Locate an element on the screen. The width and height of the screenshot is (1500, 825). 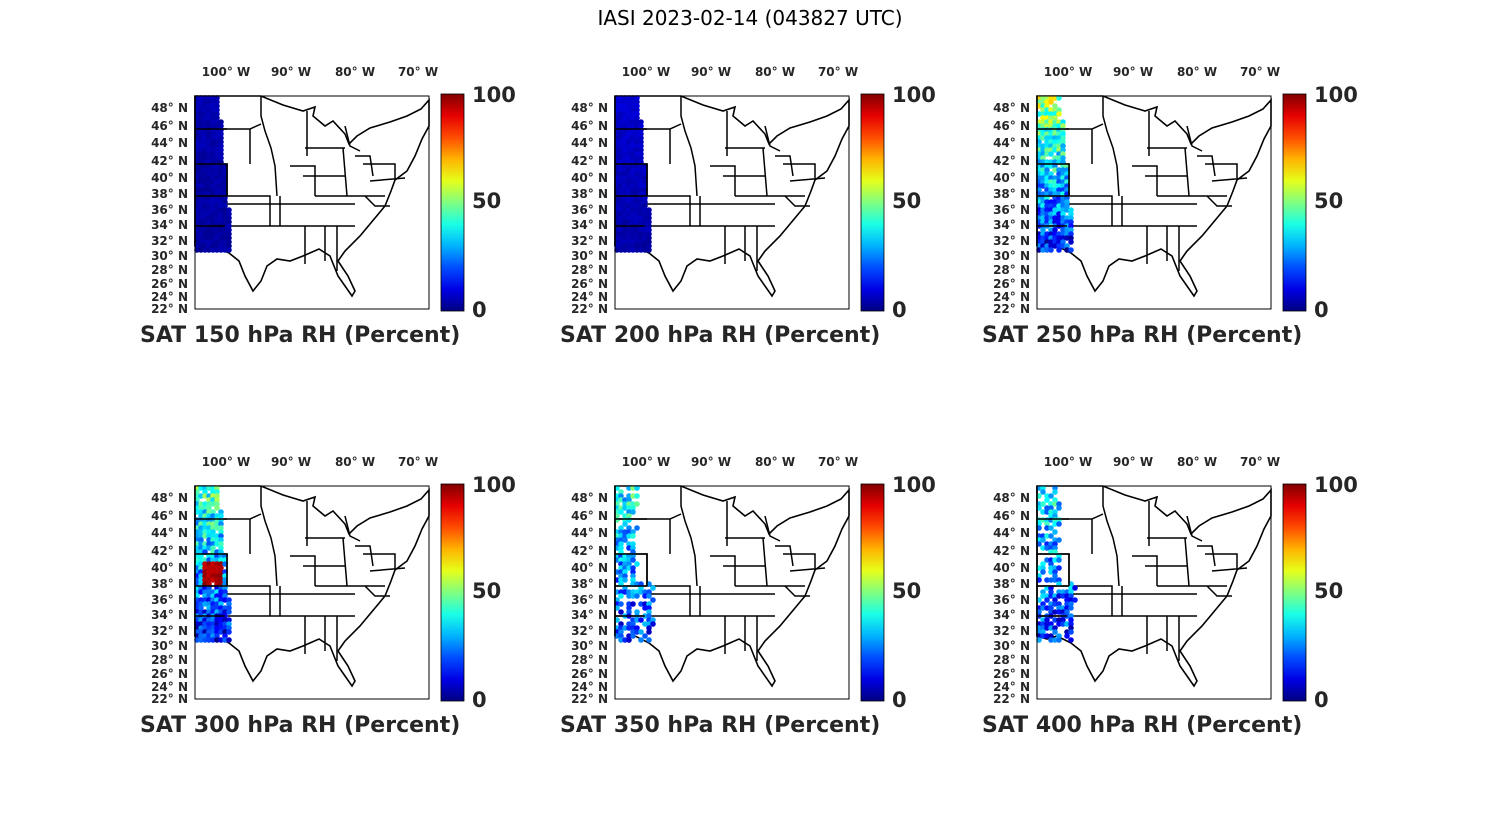
lon-tick-label: 90° W is located at coordinates (1133, 72).